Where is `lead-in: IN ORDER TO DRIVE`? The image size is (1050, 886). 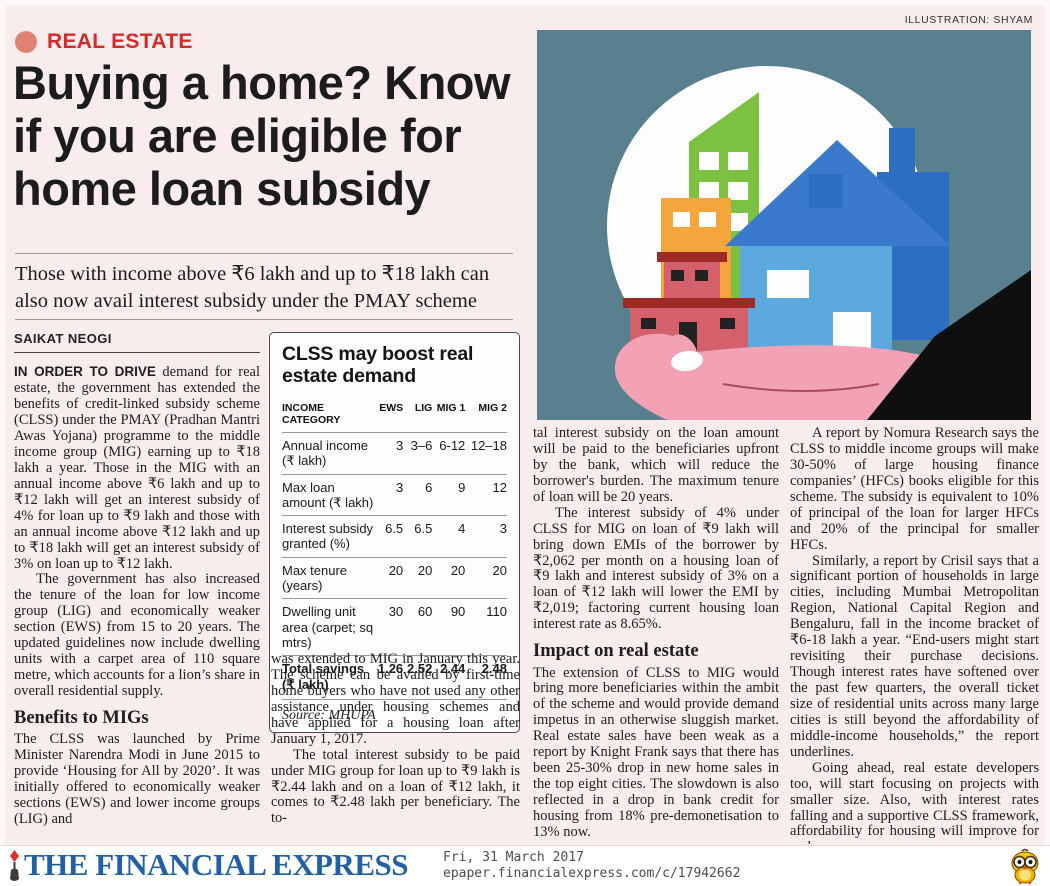
lead-in: IN ORDER TO DRIVE is located at coordinates (85, 372).